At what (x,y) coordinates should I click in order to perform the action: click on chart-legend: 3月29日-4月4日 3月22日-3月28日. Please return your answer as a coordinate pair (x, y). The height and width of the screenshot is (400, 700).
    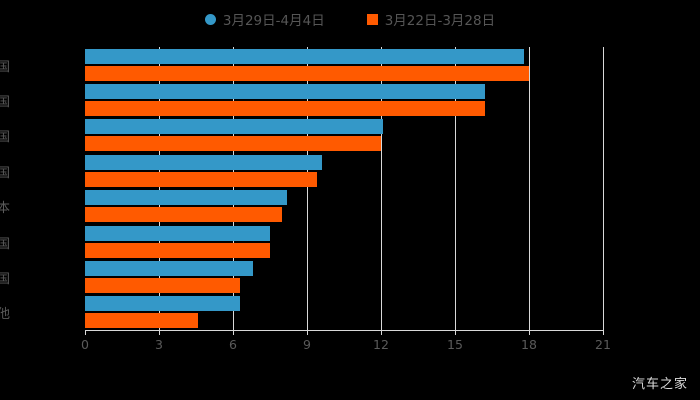
    Looking at the image, I should click on (350, 19).